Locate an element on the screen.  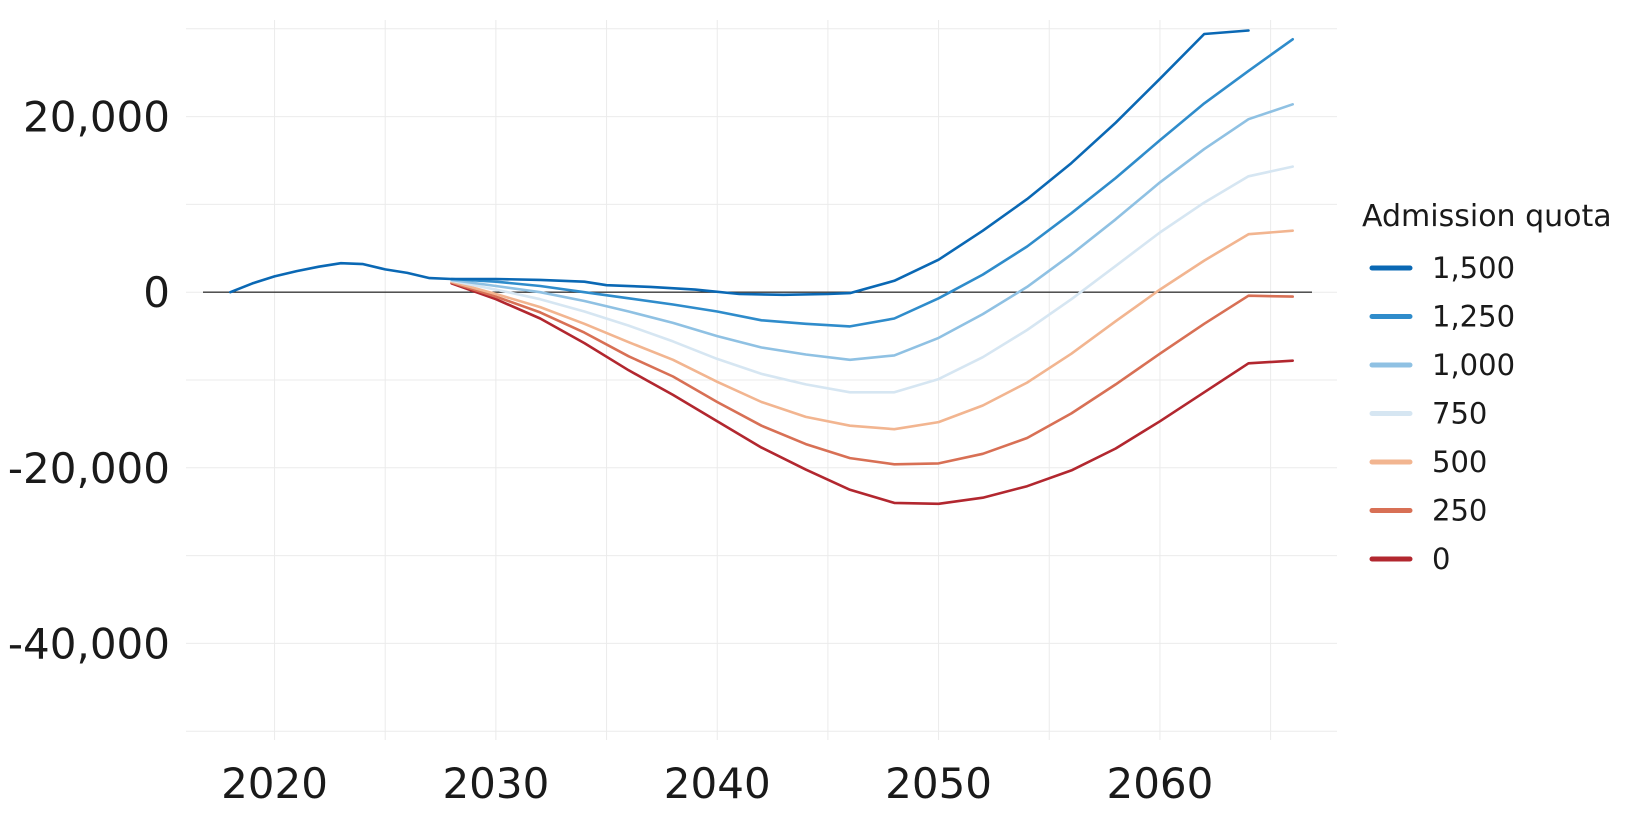
x-tick-label: 2030 is located at coordinates (495, 783).